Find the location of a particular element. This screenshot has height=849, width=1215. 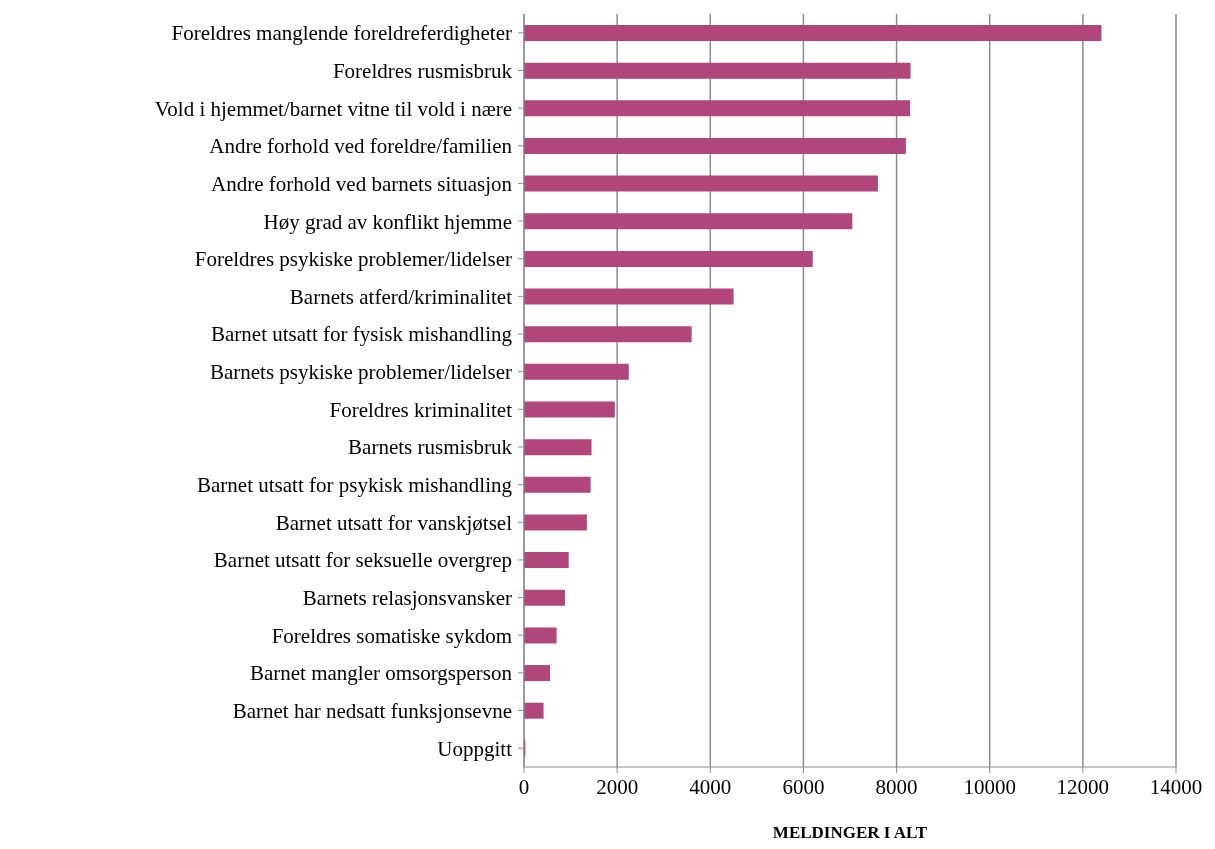

y-tick-label: Vold i hjemmet/barnet vitne til vold i nære is located at coordinates (333, 108).